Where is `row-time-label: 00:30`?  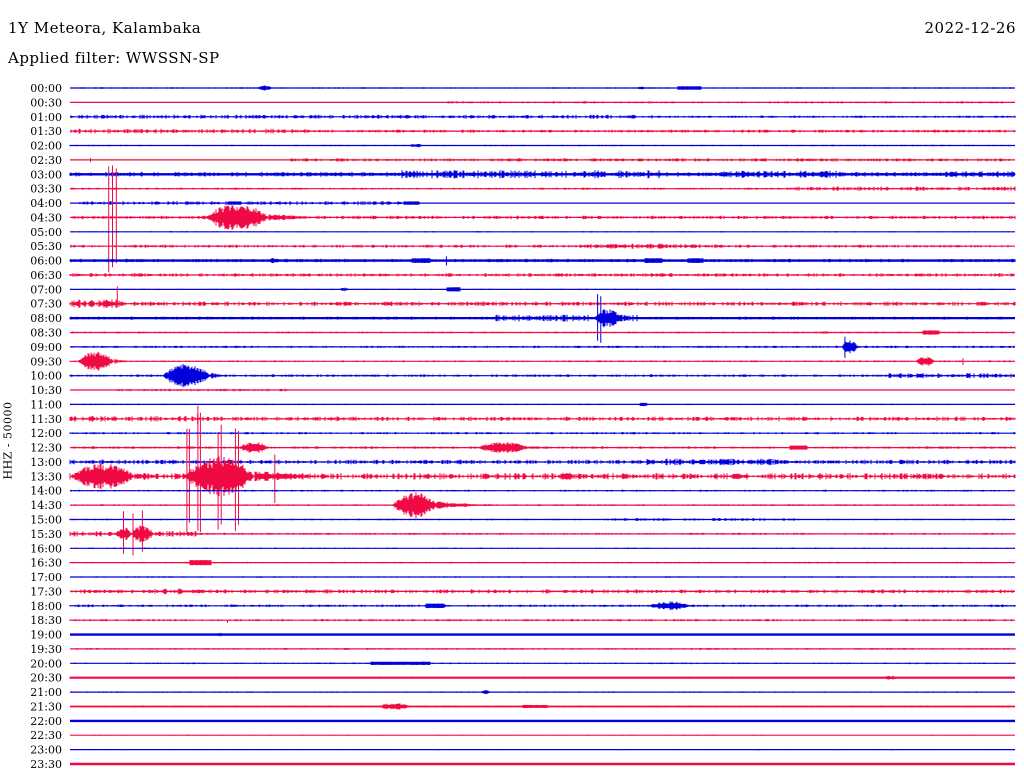 row-time-label: 00:30 is located at coordinates (46, 102).